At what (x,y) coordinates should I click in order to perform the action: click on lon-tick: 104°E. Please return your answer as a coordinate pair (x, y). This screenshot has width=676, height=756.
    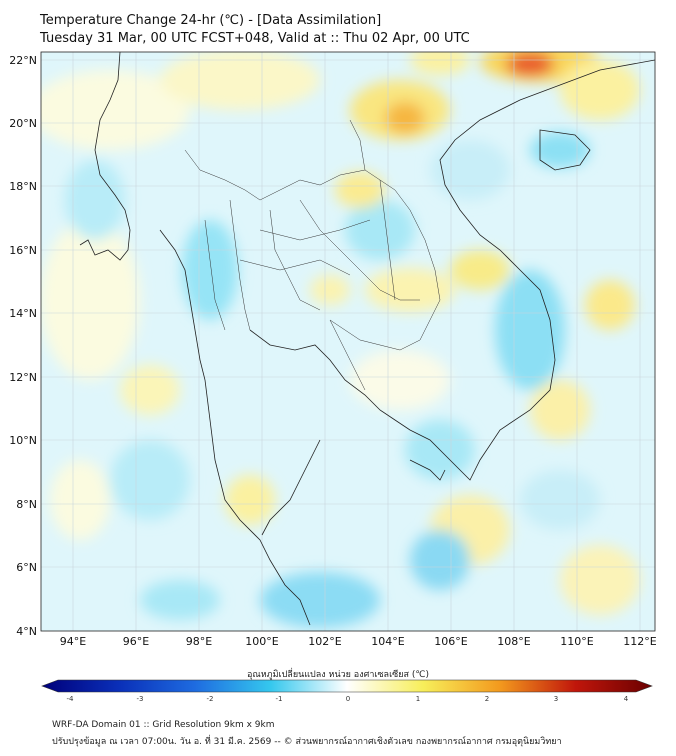
    Looking at the image, I should click on (387, 641).